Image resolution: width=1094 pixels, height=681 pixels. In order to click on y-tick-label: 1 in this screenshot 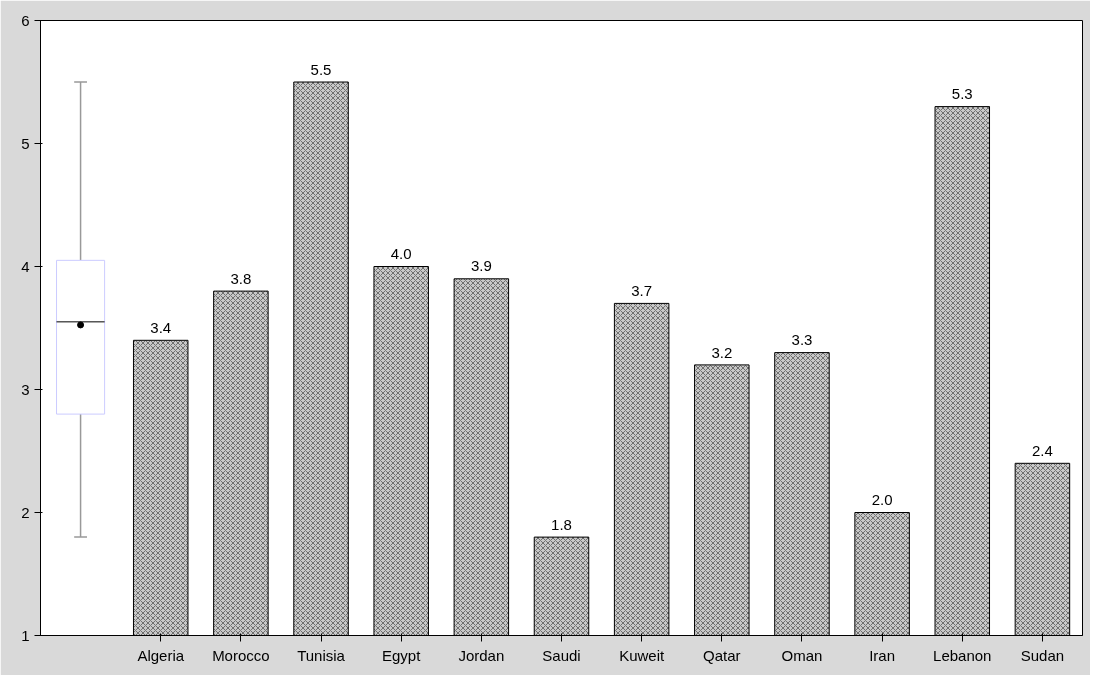, I will do `click(25, 635)`.